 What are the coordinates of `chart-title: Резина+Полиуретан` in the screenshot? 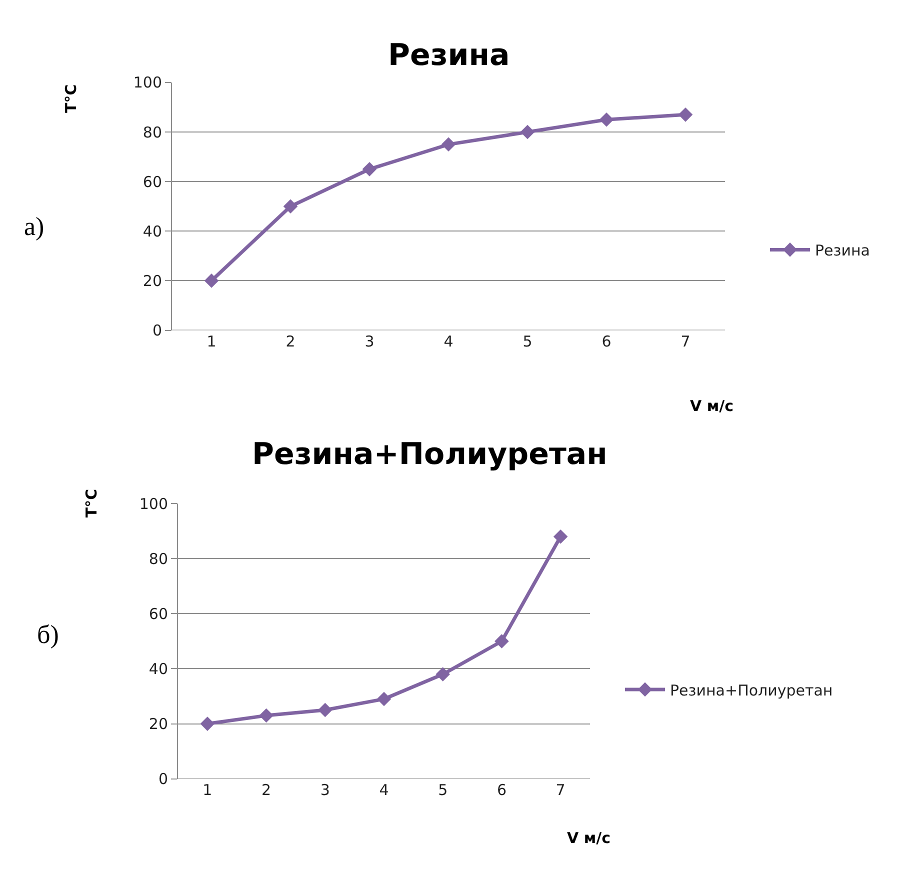 It's located at (430, 454).